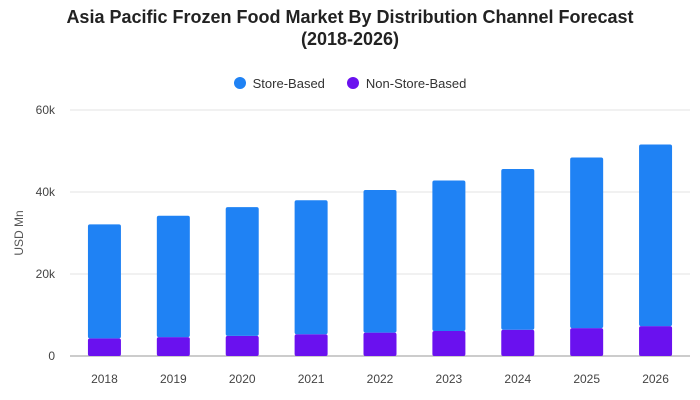  Describe the element at coordinates (587, 243) in the screenshot. I see `bar-store-based-2025` at that location.